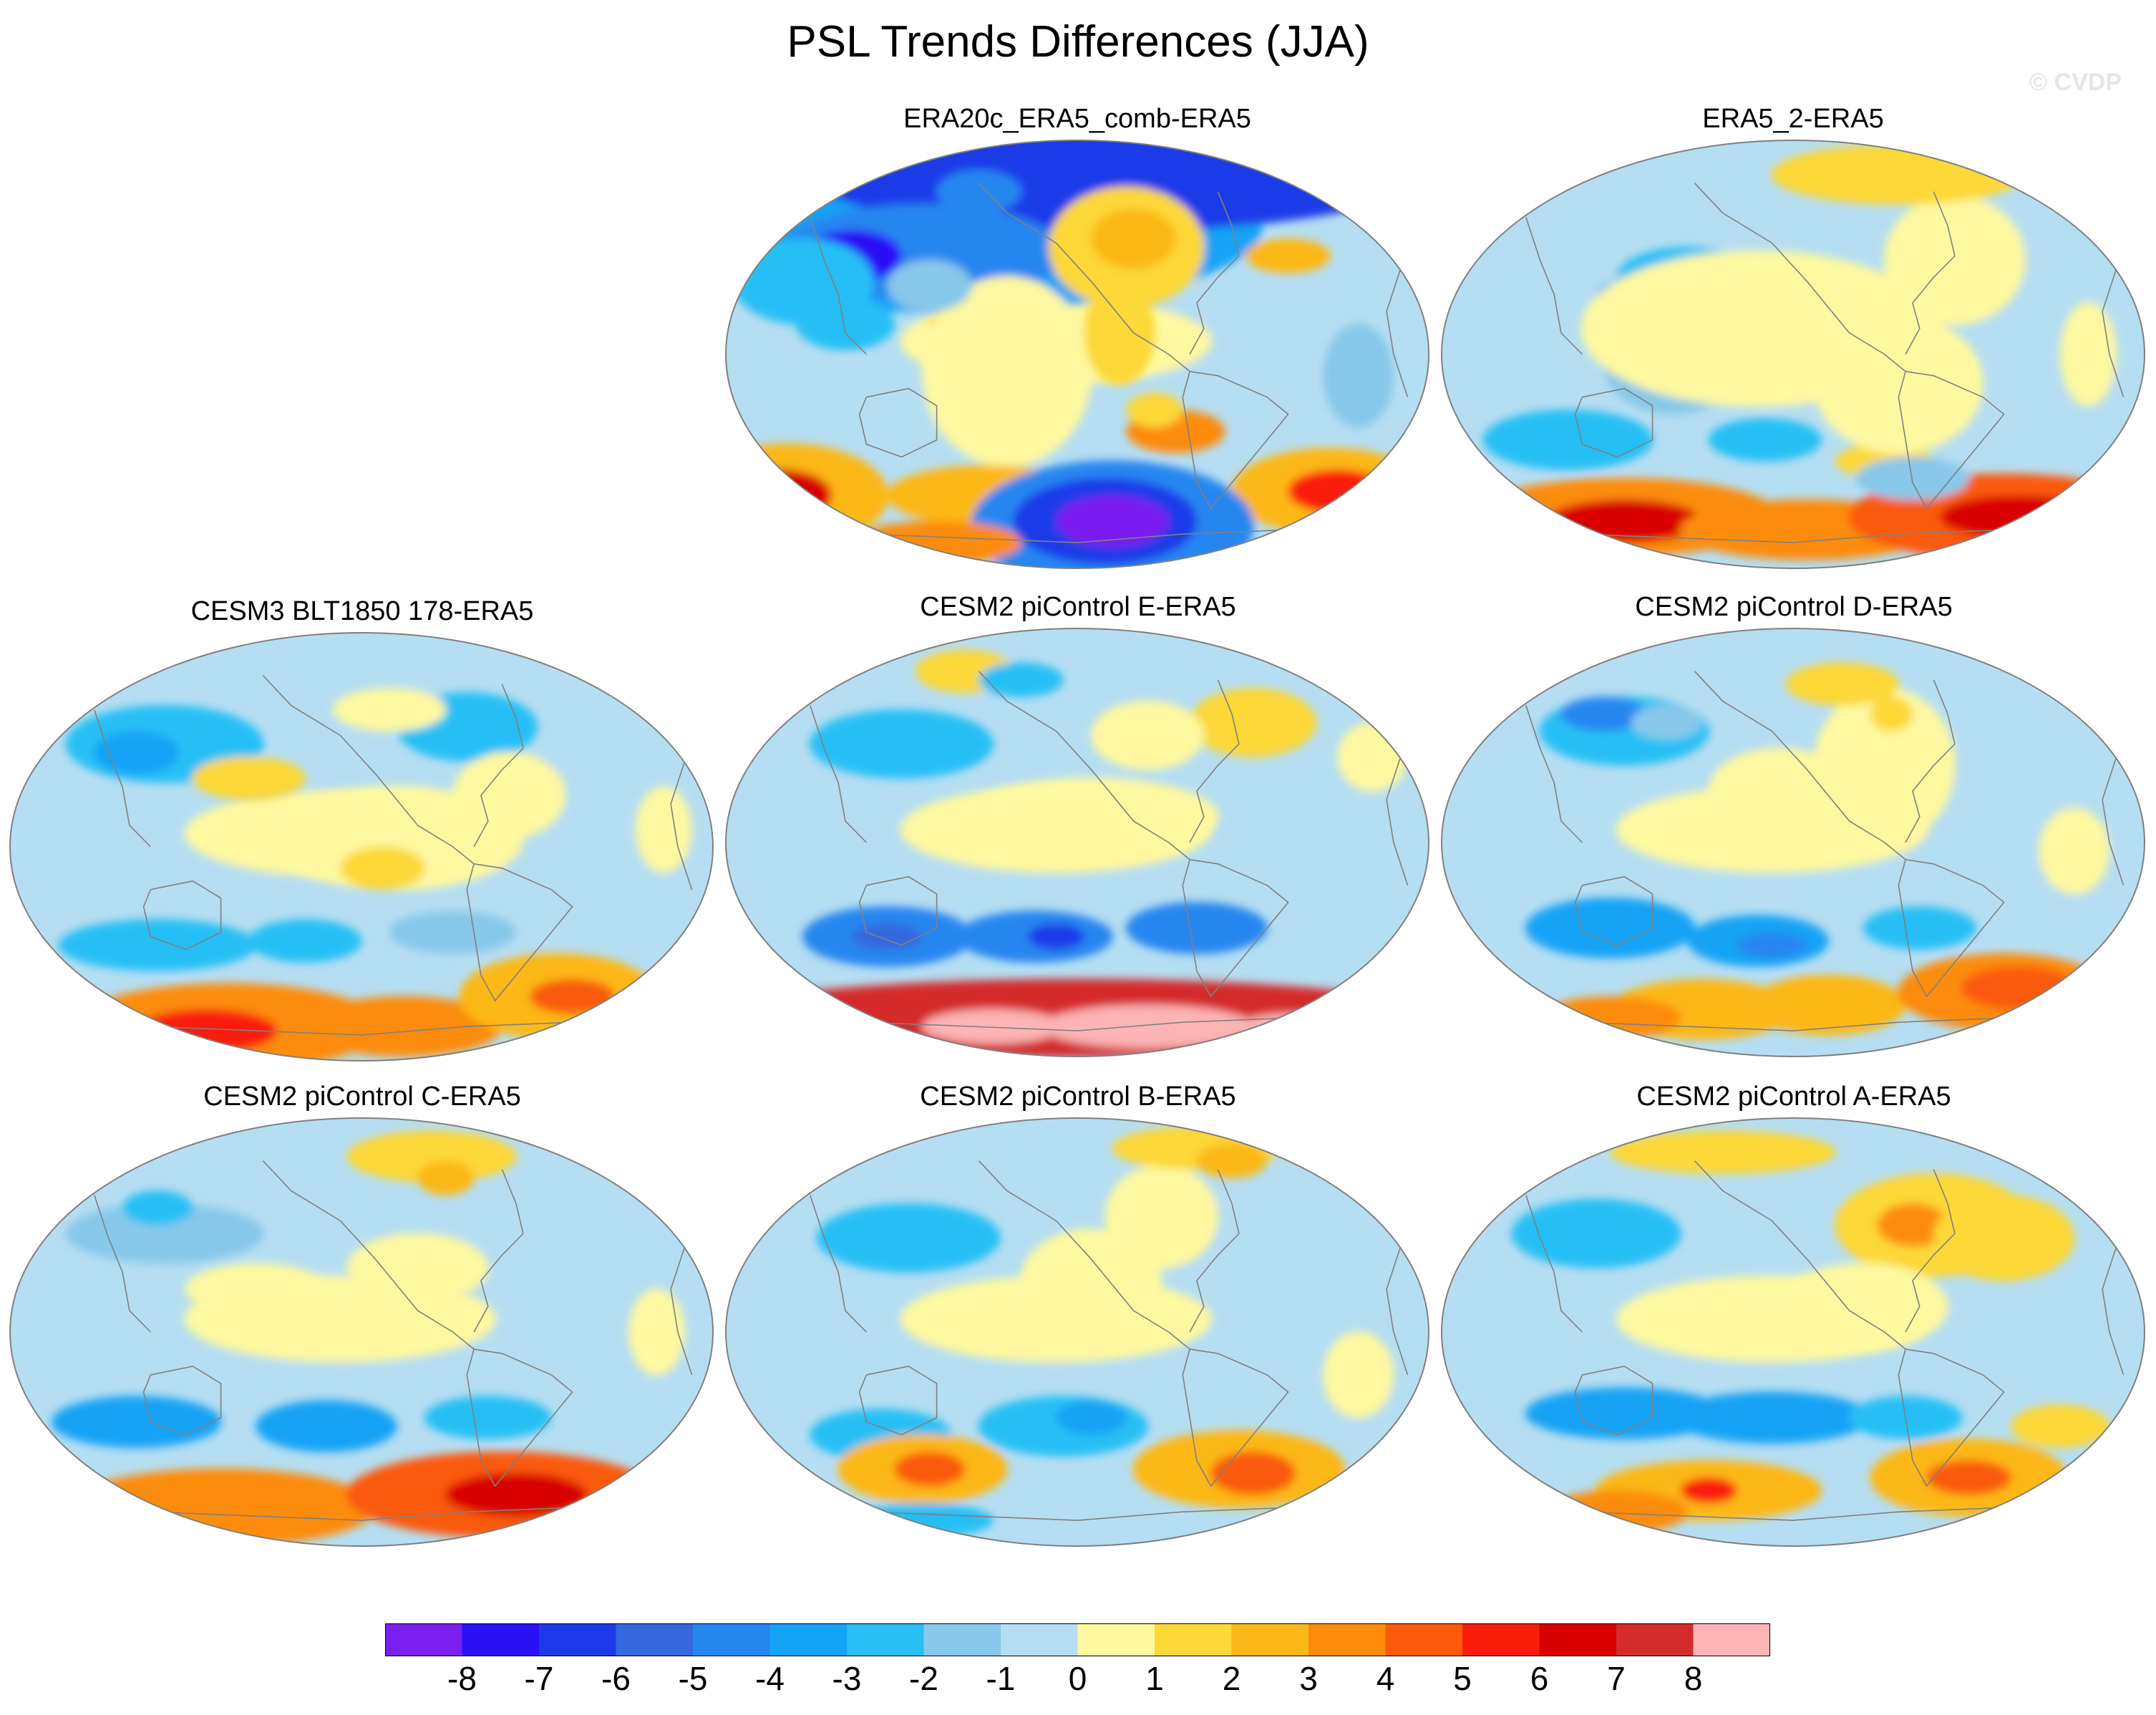 Image resolution: width=2156 pixels, height=1715 pixels. I want to click on colorbar-tick-label: 0, so click(1077, 1679).